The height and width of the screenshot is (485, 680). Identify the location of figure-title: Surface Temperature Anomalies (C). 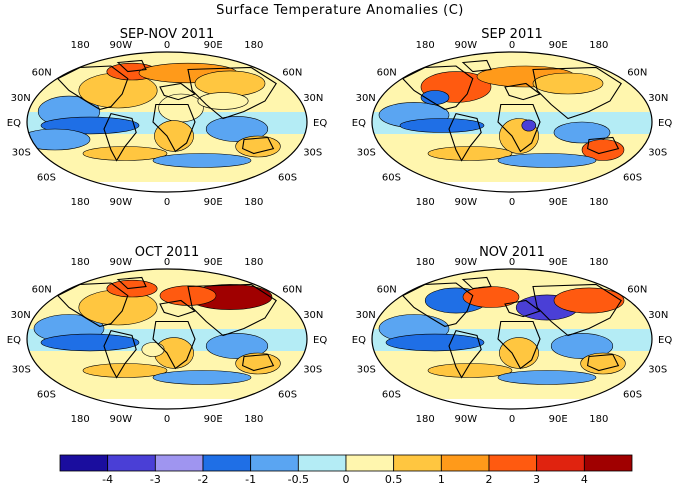
(340, 10).